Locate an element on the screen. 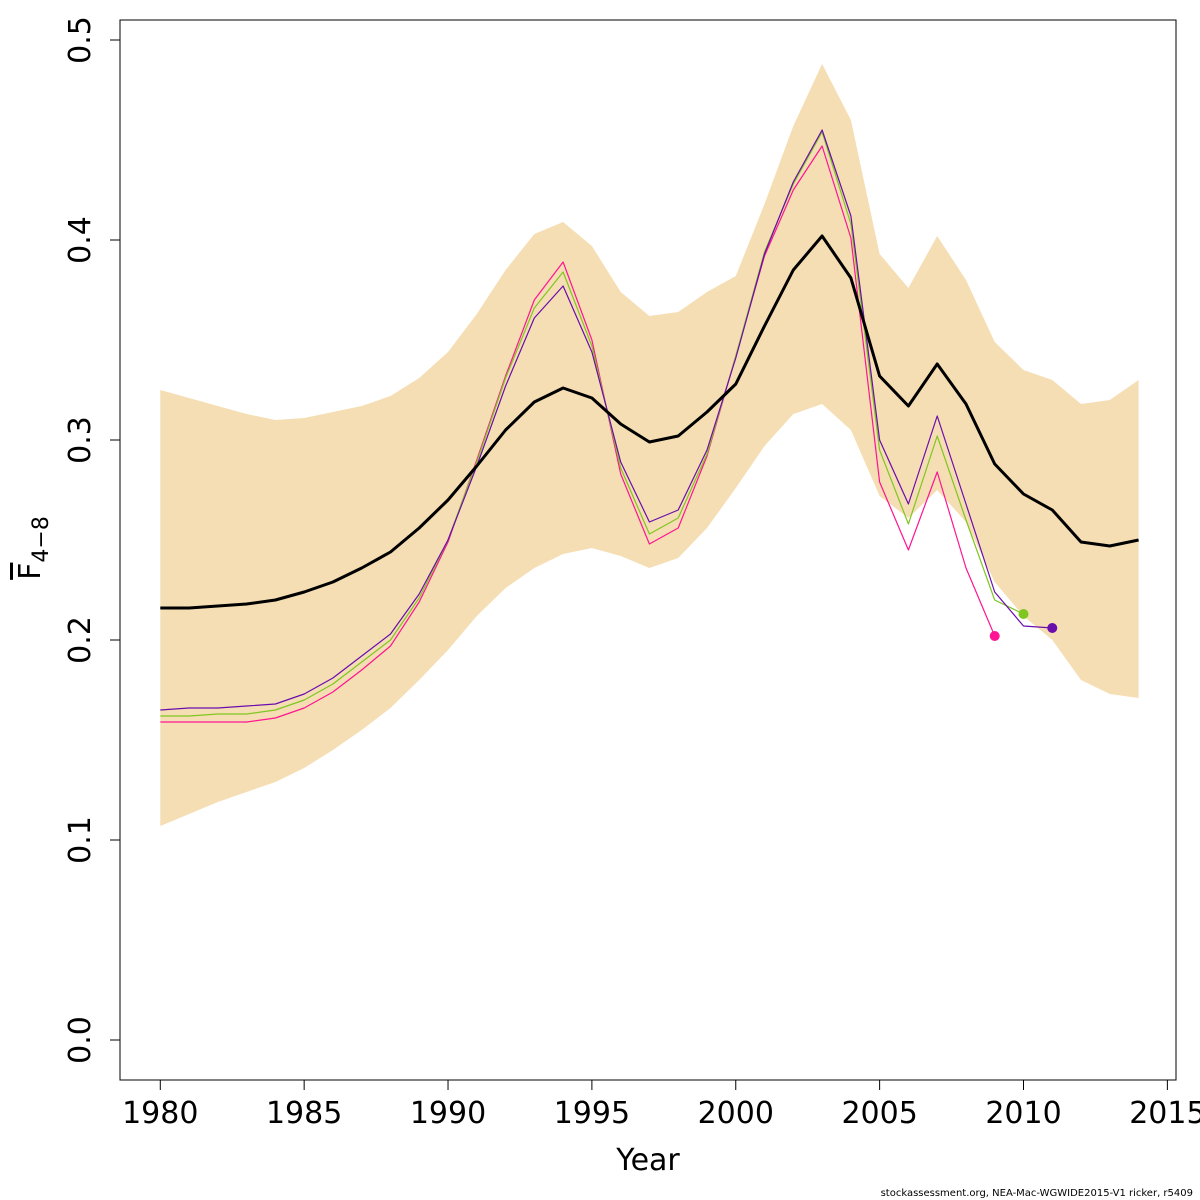 This screenshot has width=1200, height=1200. x-tick-label: 2010 is located at coordinates (1023, 1113).